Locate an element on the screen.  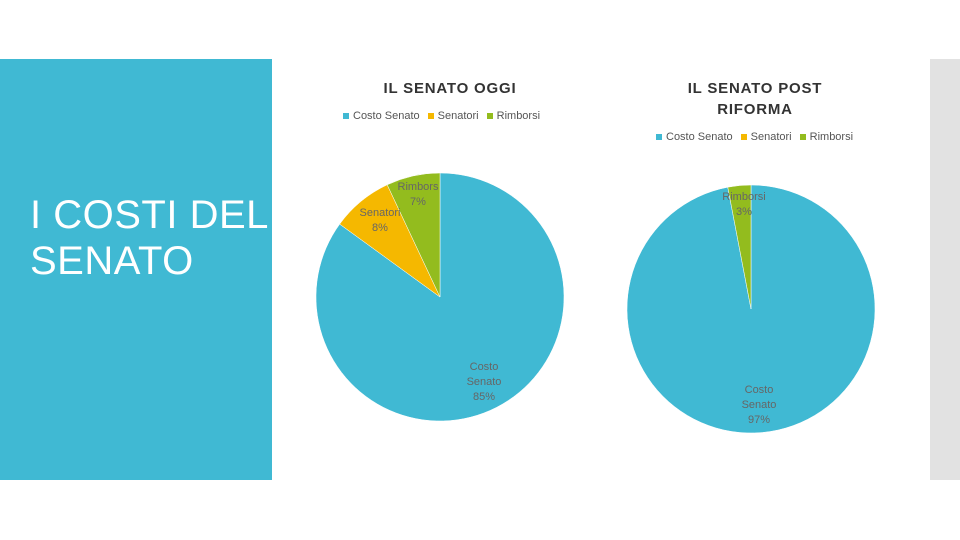
chart-1-legend: Costo Senato Senatori Rimborsi is located at coordinates (441, 116).